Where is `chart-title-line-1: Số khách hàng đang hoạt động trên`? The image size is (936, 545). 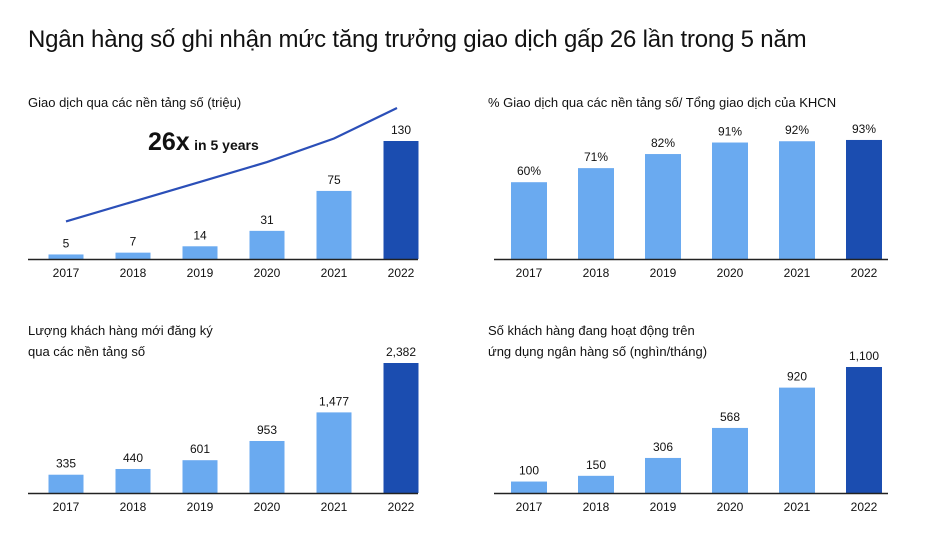
chart-title-line-1: Số khách hàng đang hoạt động trên is located at coordinates (591, 330).